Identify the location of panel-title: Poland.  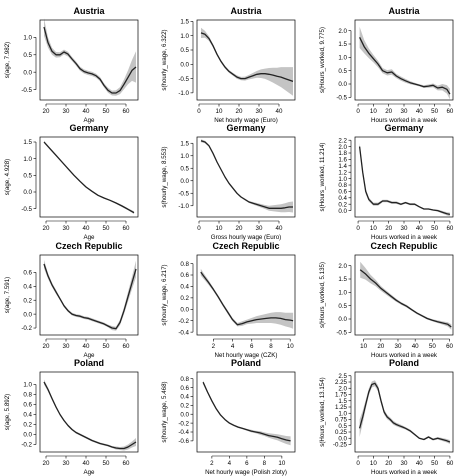
(404, 363).